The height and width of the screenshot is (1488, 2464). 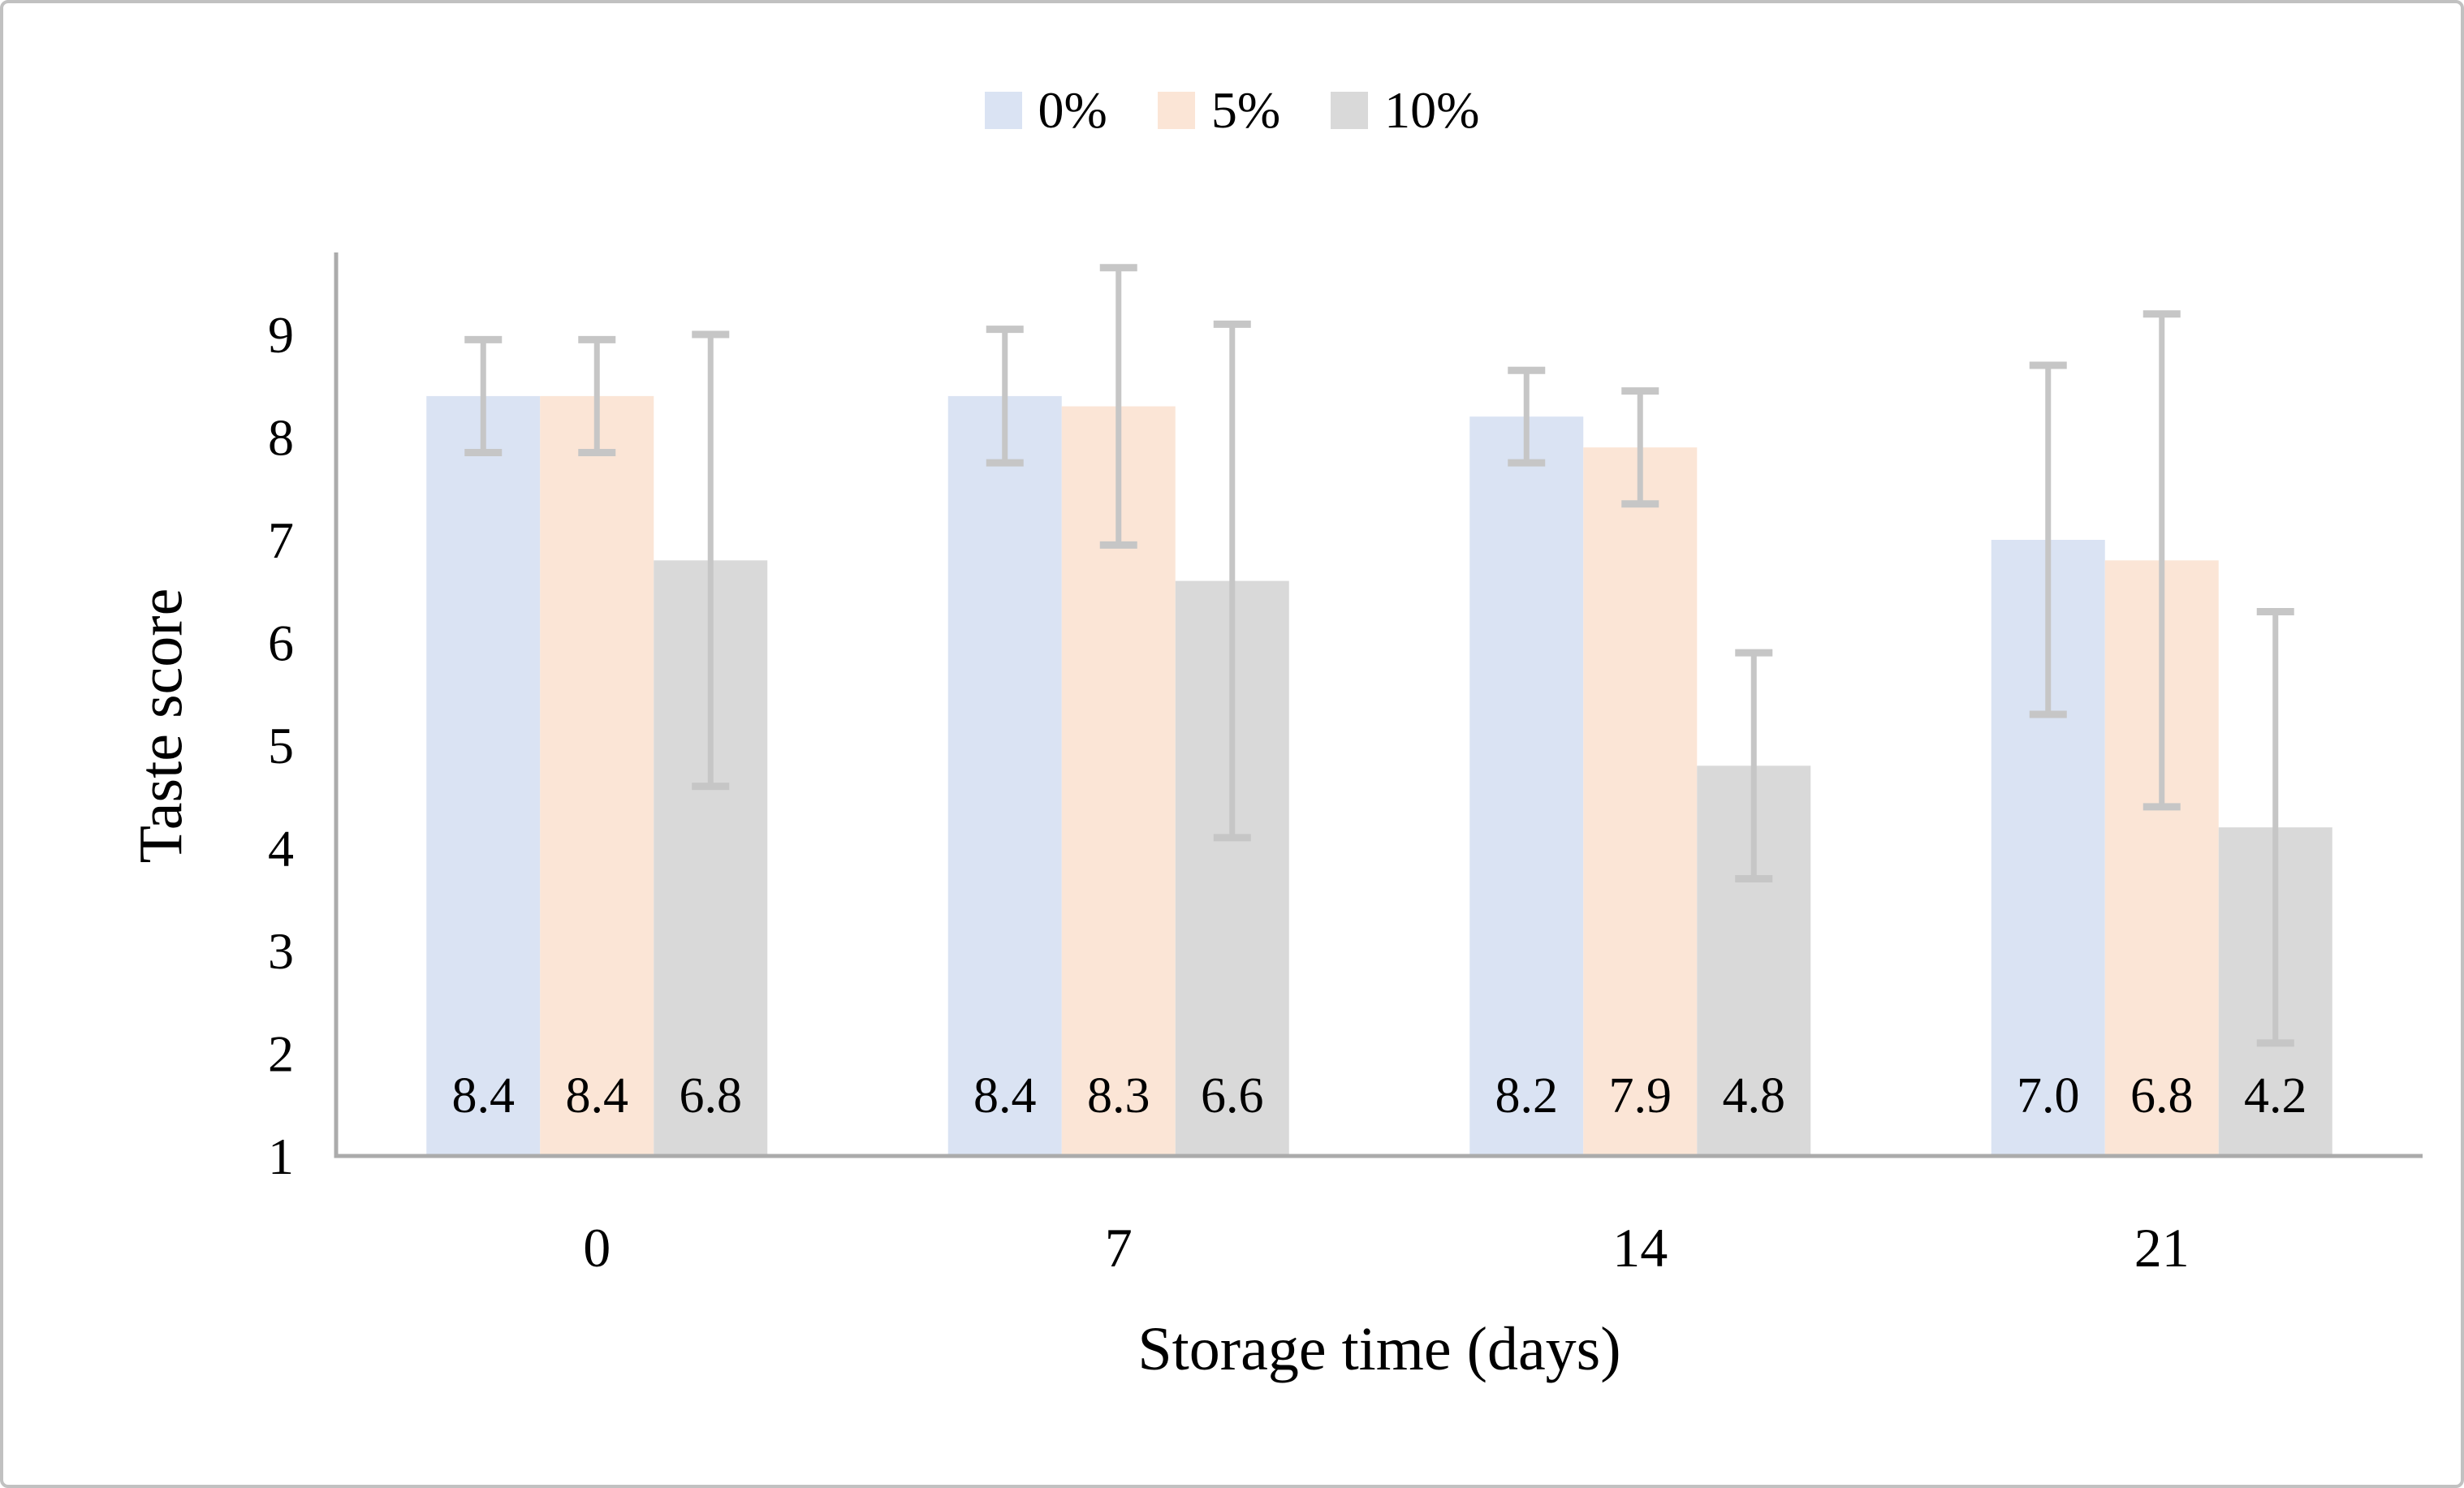 What do you see at coordinates (483, 775) in the screenshot?
I see `bar-0%-day0` at bounding box center [483, 775].